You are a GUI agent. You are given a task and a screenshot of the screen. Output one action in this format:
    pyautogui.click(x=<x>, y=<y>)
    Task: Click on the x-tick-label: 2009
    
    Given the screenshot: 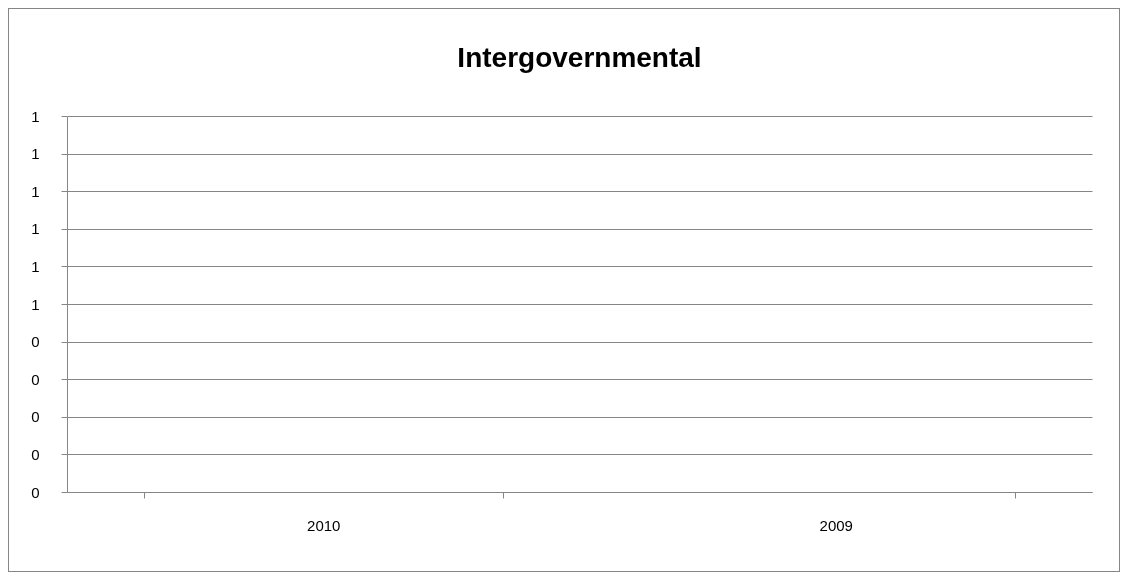 What is the action you would take?
    pyautogui.click(x=836, y=525)
    